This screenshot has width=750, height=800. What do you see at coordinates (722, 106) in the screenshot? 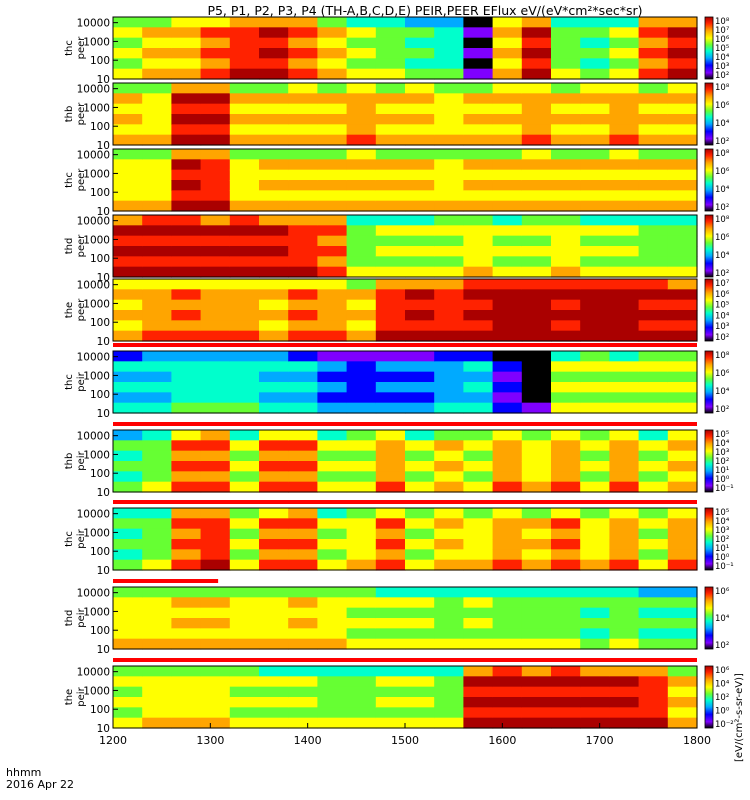
I see `colorbar-tick-label: 10⁶` at bounding box center [722, 106].